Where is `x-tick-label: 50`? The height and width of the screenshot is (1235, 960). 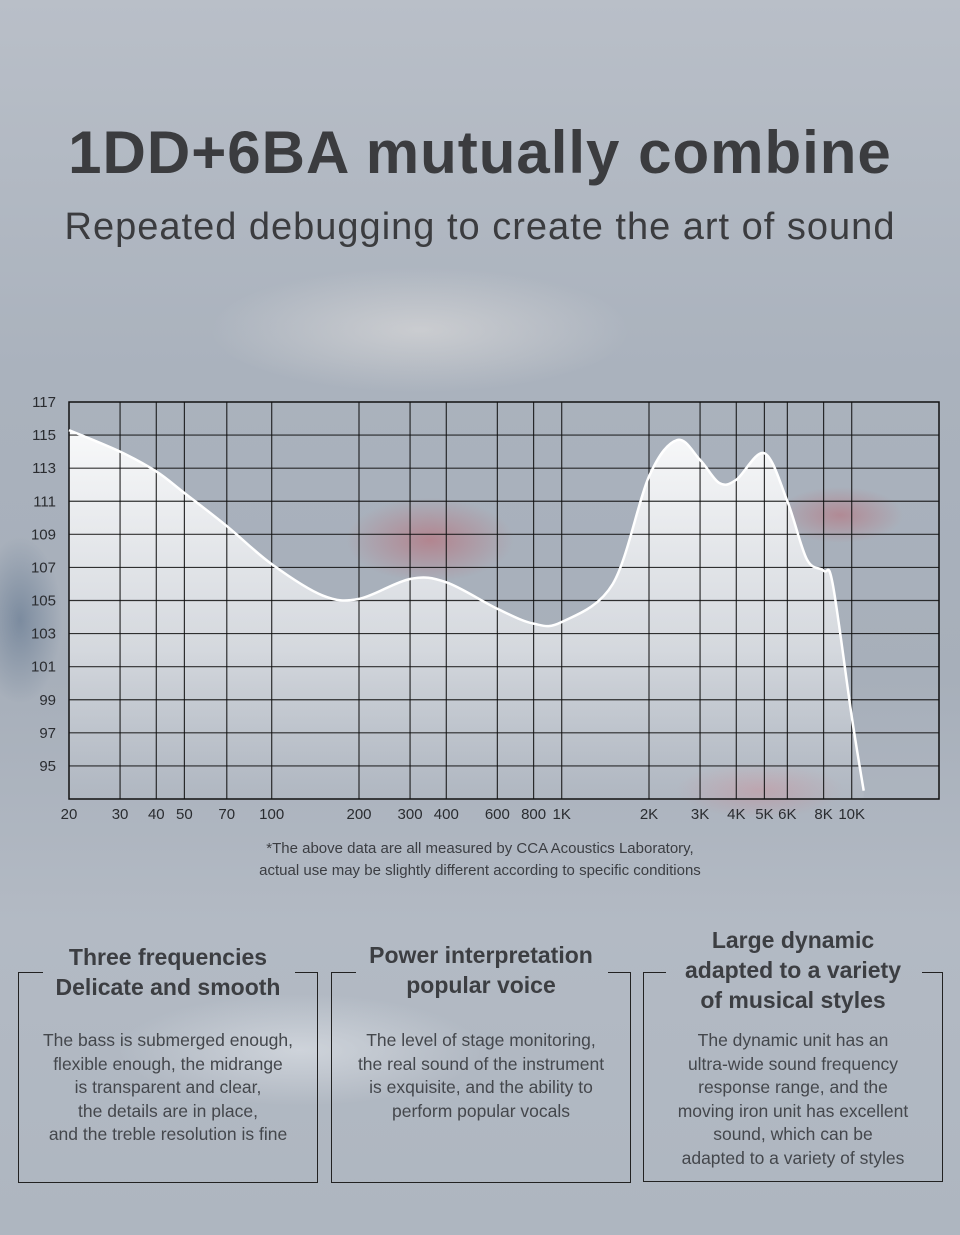
x-tick-label: 50 is located at coordinates (184, 814).